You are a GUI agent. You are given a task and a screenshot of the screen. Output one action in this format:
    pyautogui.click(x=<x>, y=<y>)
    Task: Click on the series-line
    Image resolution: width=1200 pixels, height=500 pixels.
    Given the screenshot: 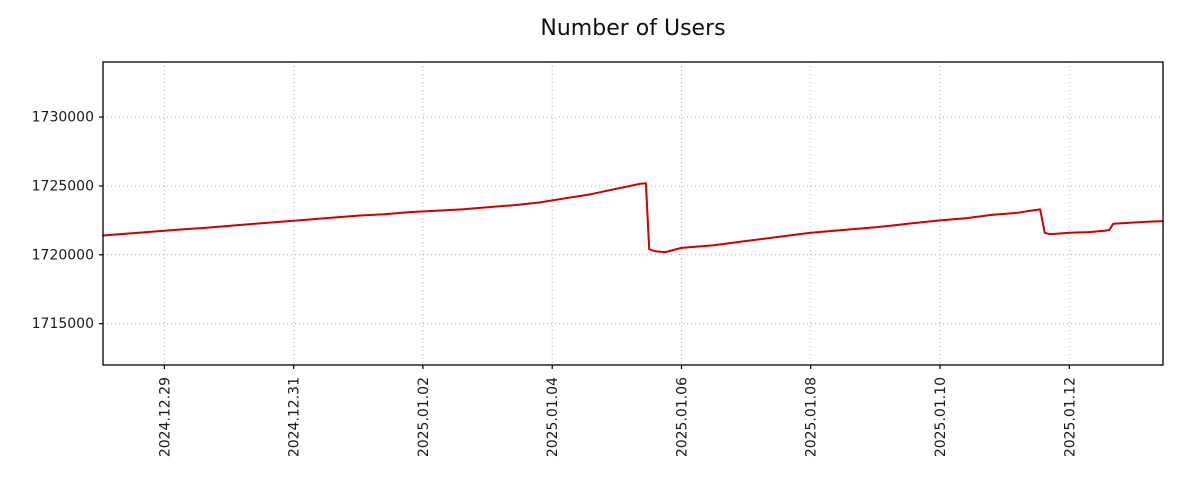 What is the action you would take?
    pyautogui.click(x=633, y=218)
    